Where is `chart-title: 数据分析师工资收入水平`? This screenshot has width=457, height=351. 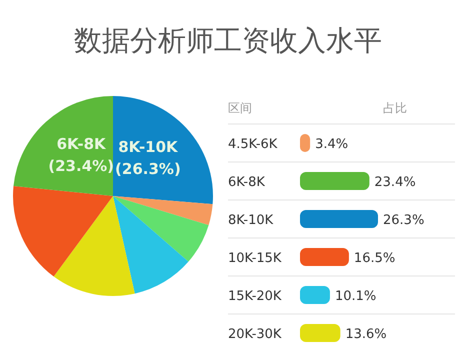 chart-title: 数据分析师工资收入水平 is located at coordinates (228, 40).